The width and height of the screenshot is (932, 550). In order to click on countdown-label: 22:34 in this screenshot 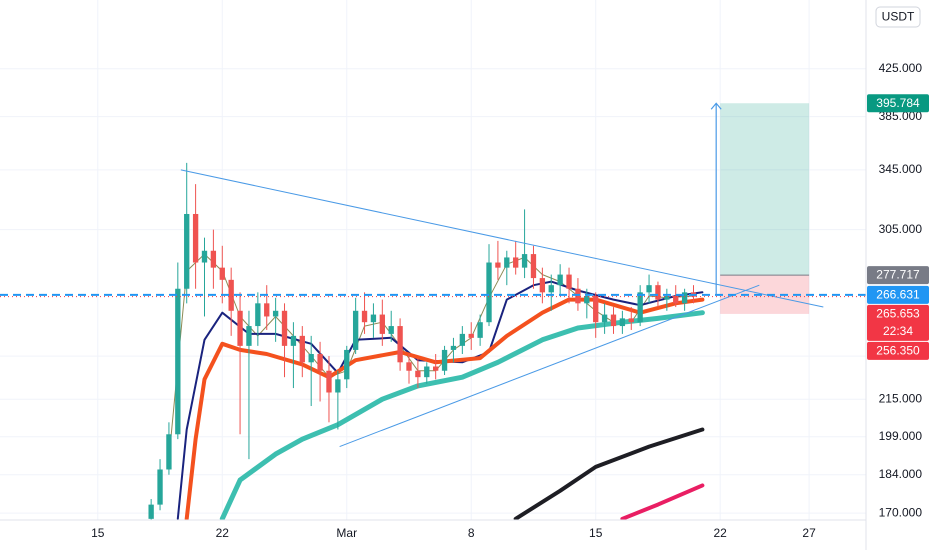, I will do `click(898, 331)`.